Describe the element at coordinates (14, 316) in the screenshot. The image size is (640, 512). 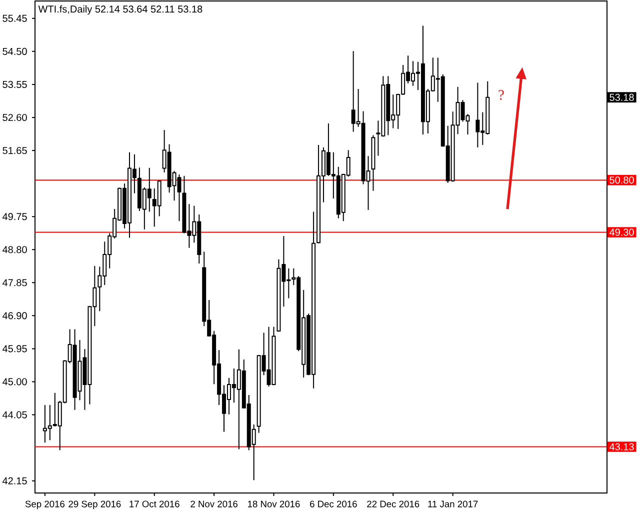
I see `y-tick-label: 46.90` at that location.